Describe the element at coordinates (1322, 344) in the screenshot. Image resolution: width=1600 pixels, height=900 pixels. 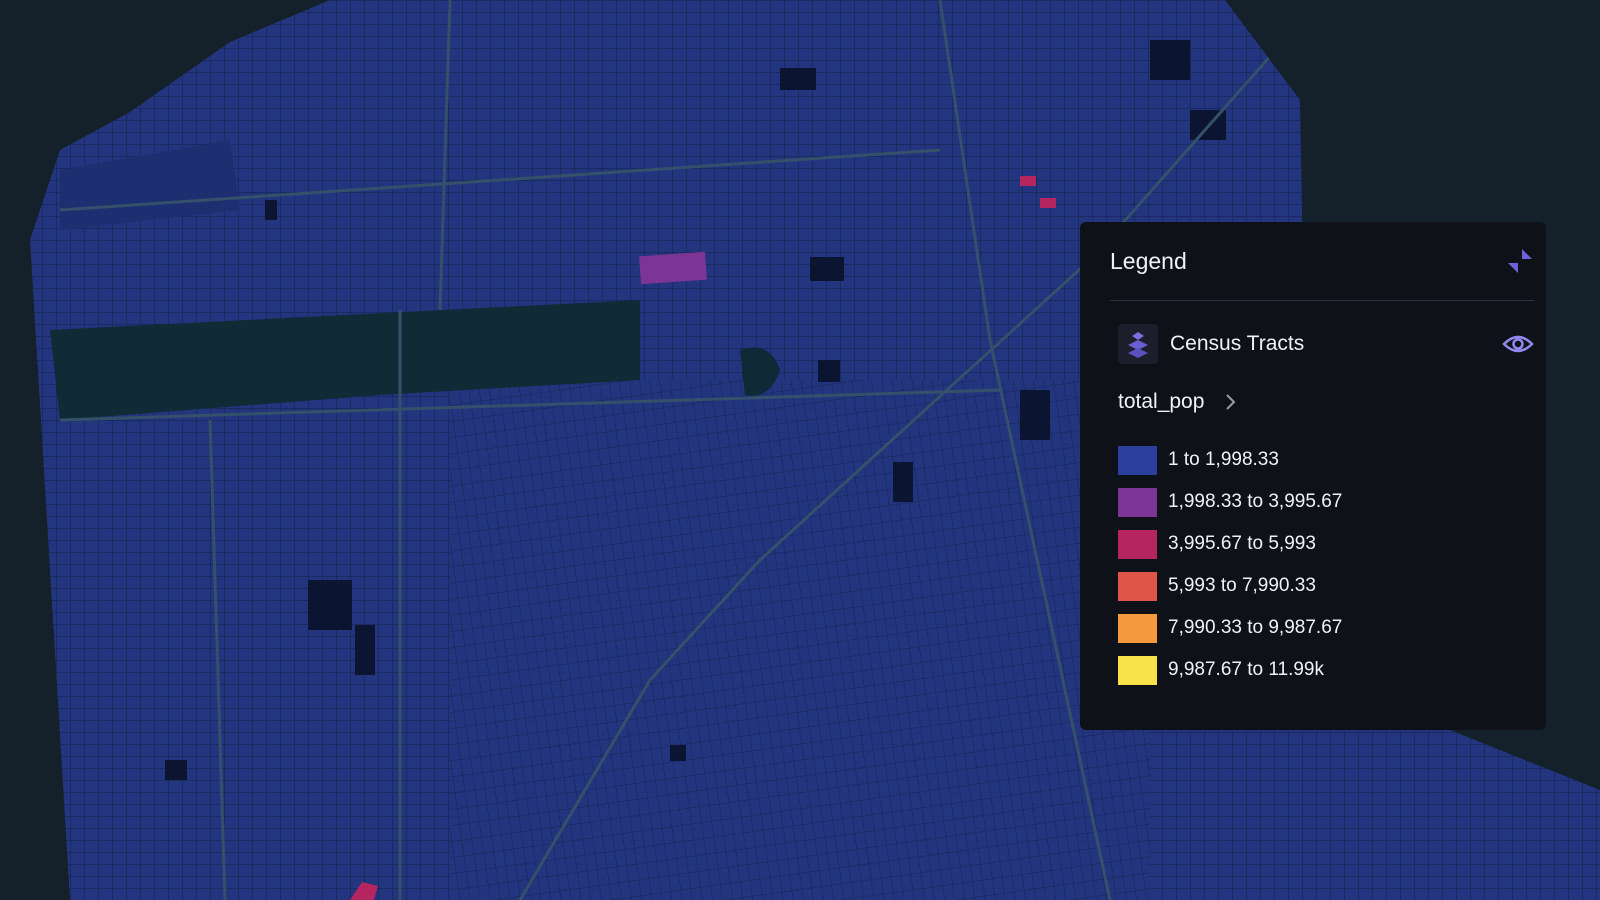
I see `layer-row: Census Tracts` at that location.